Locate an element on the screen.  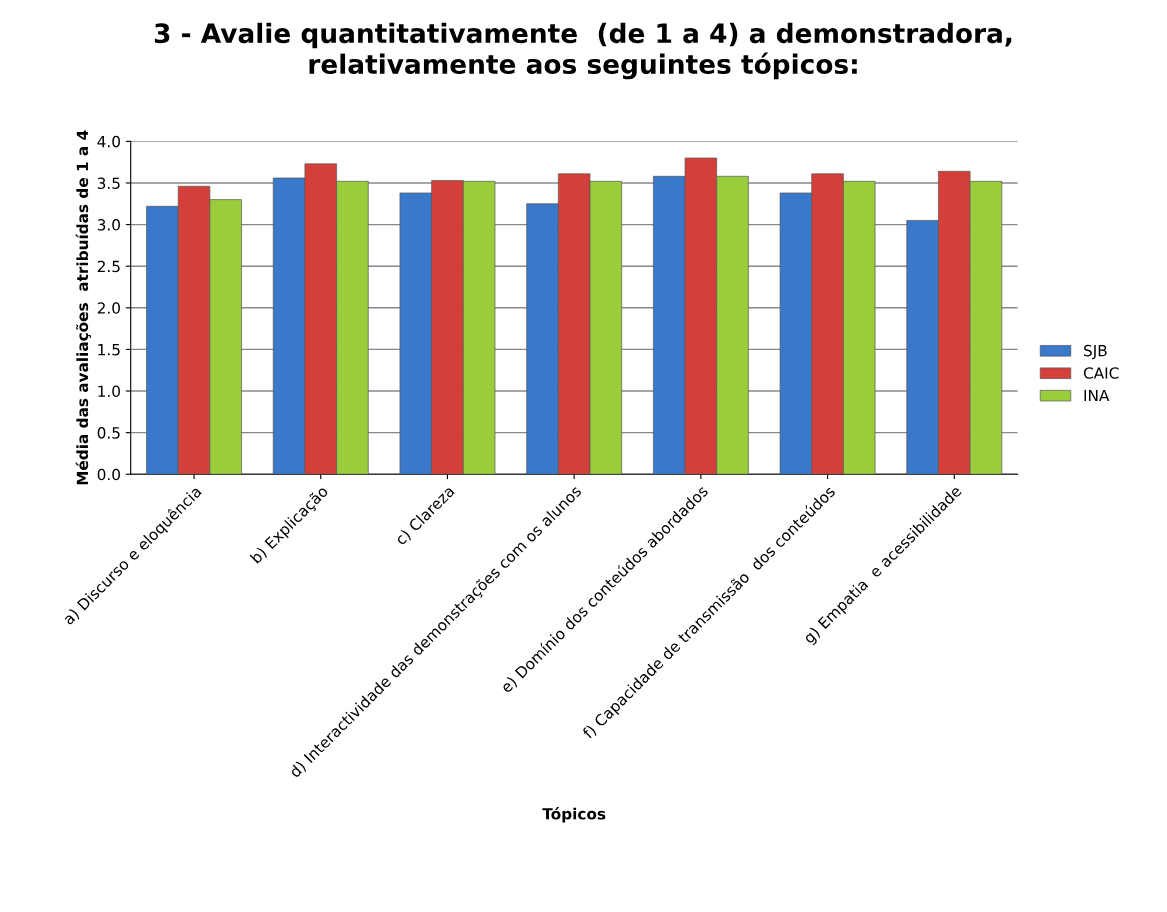
x-axis-title: Tópicos is located at coordinates (574, 815).